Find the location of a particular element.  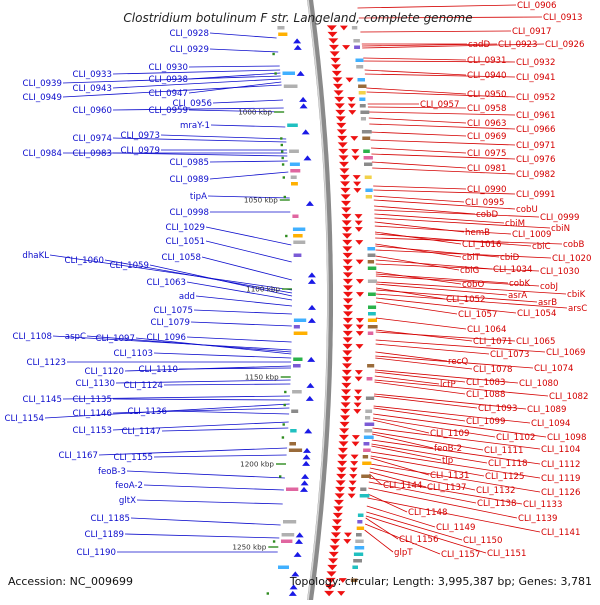

gene-label-left: CLI_0983 is located at coordinates (93, 154).